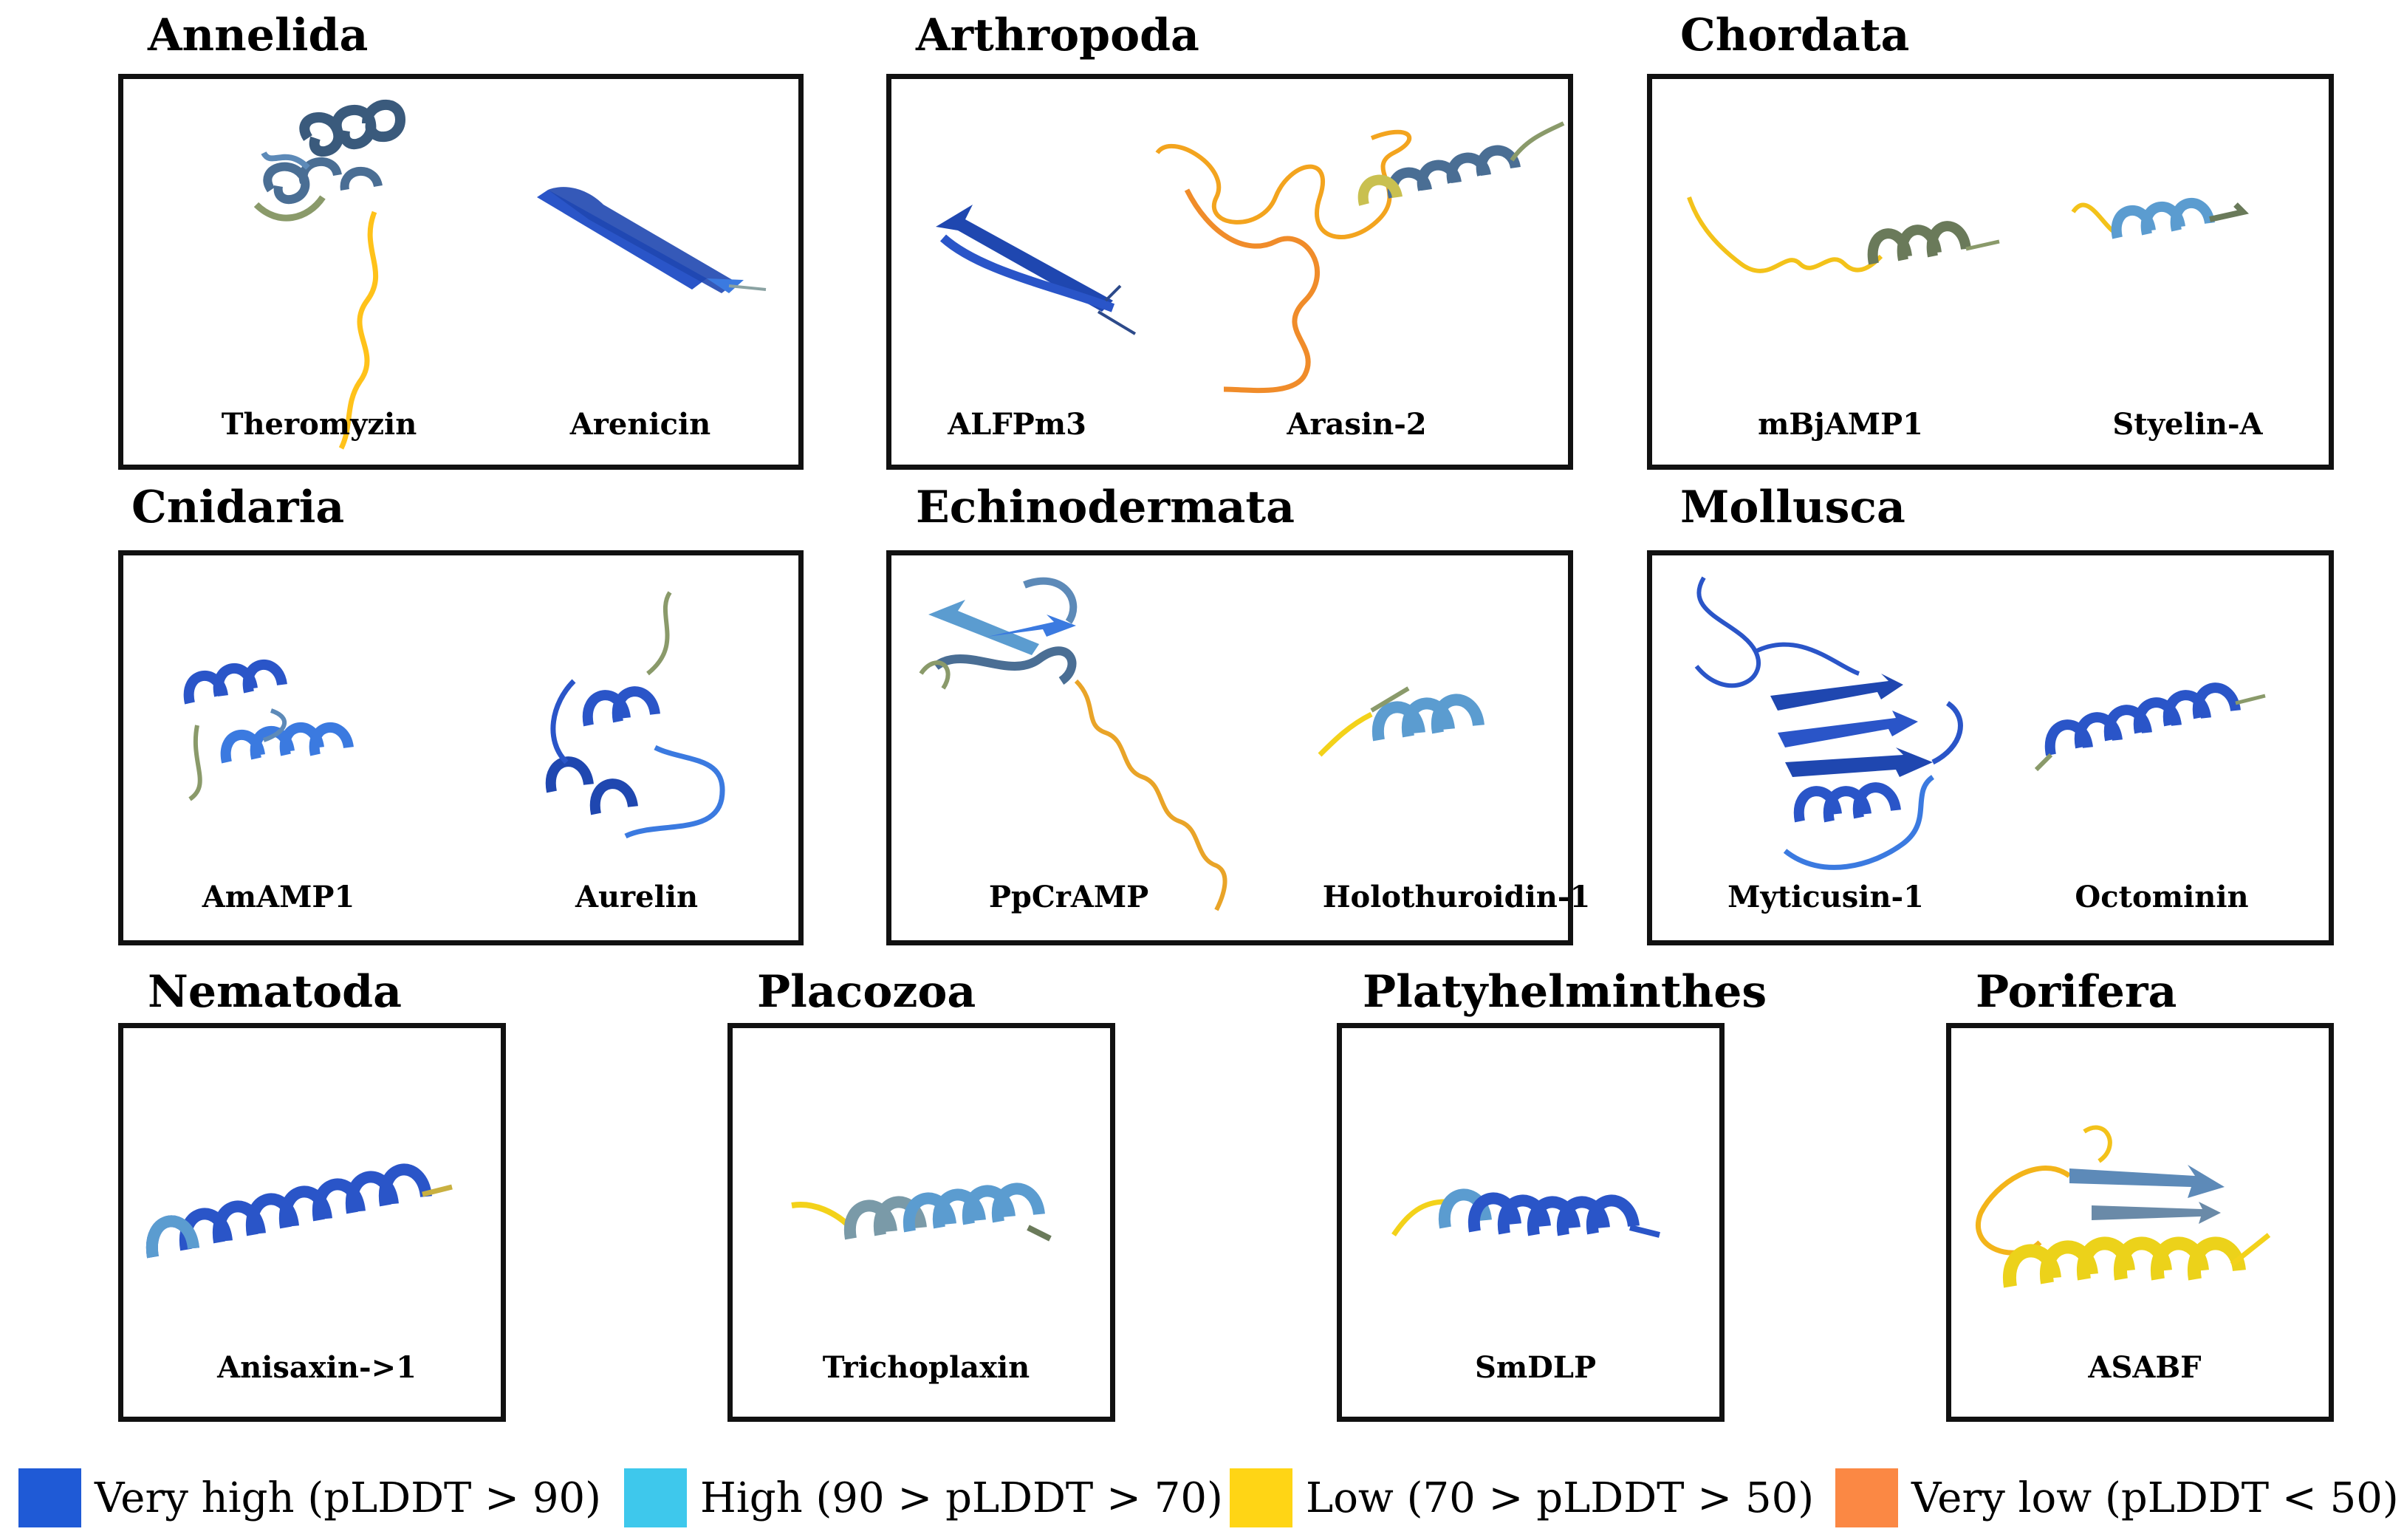 Image resolution: width=2404 pixels, height=1540 pixels. What do you see at coordinates (921, 1212) in the screenshot?
I see `trichoplaxin-structure` at bounding box center [921, 1212].